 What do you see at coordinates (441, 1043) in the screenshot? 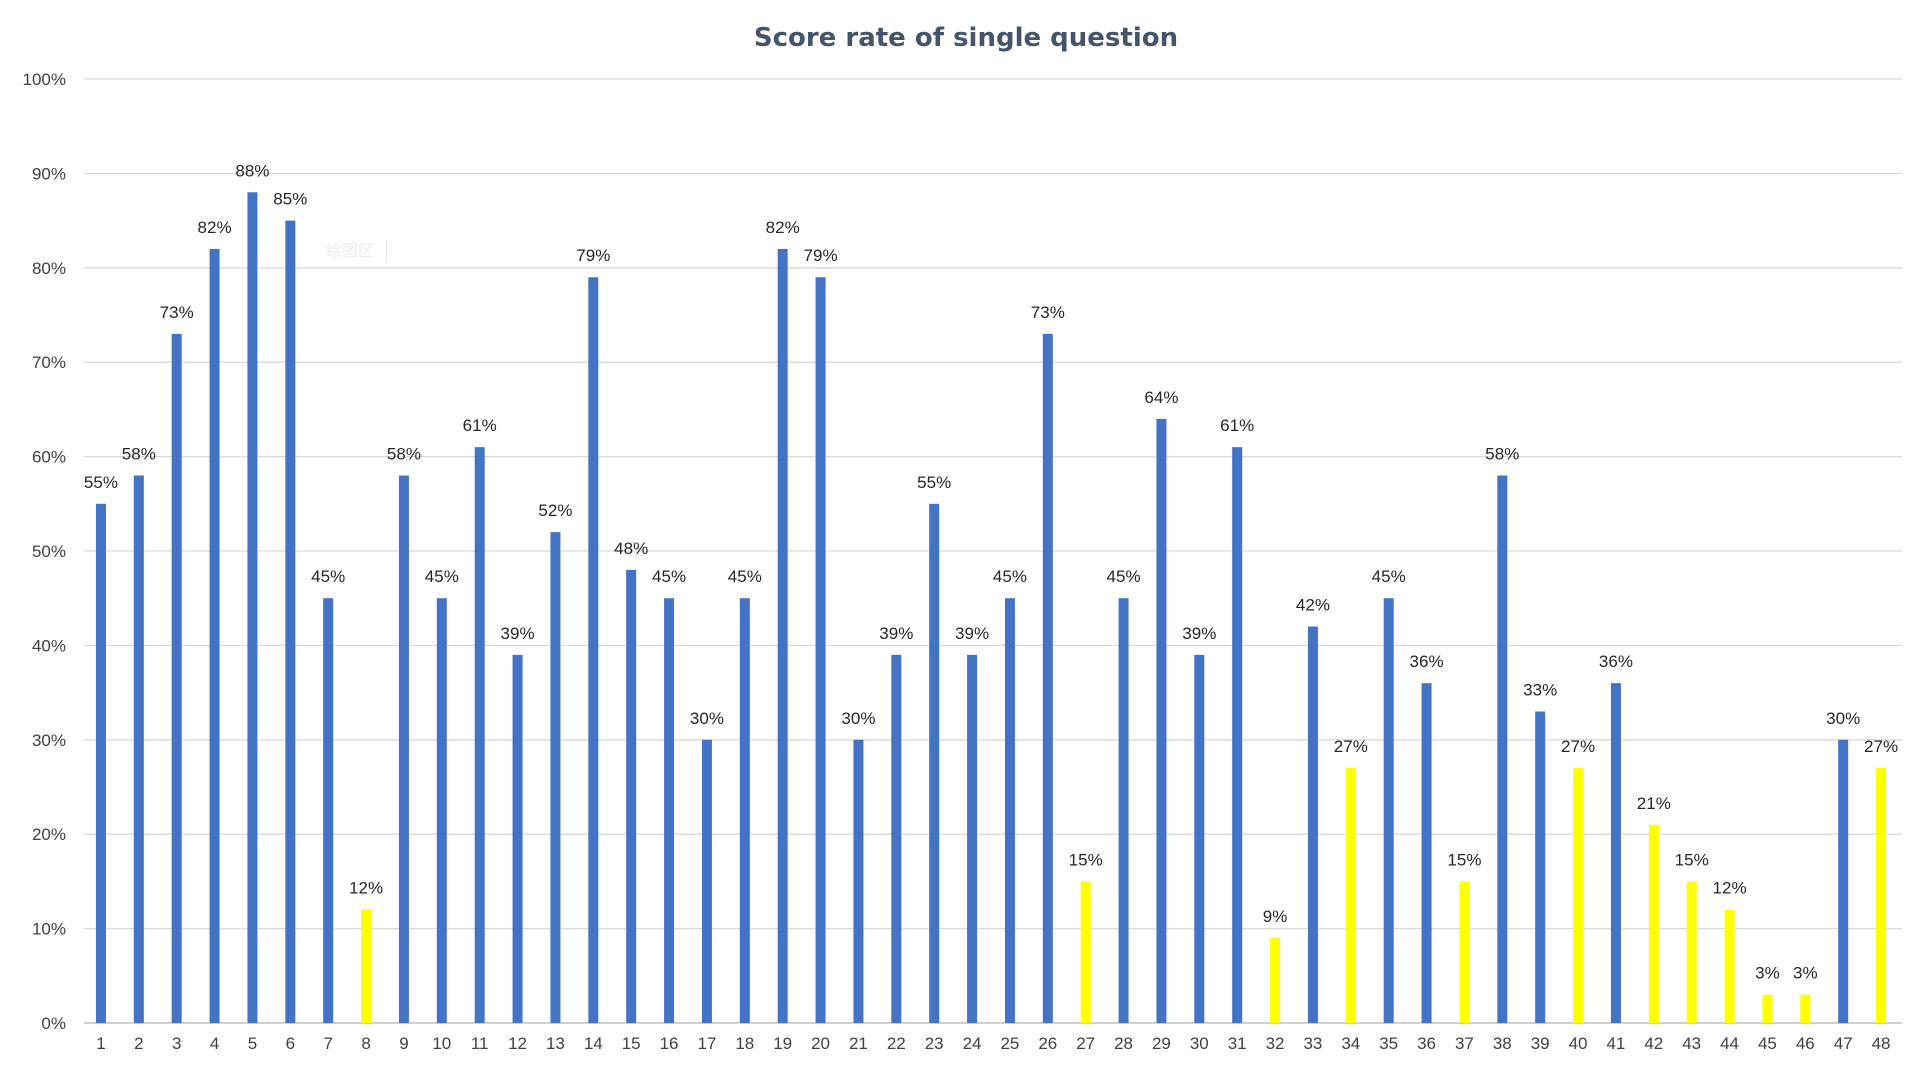
I see `x-tick-label: 10` at bounding box center [441, 1043].